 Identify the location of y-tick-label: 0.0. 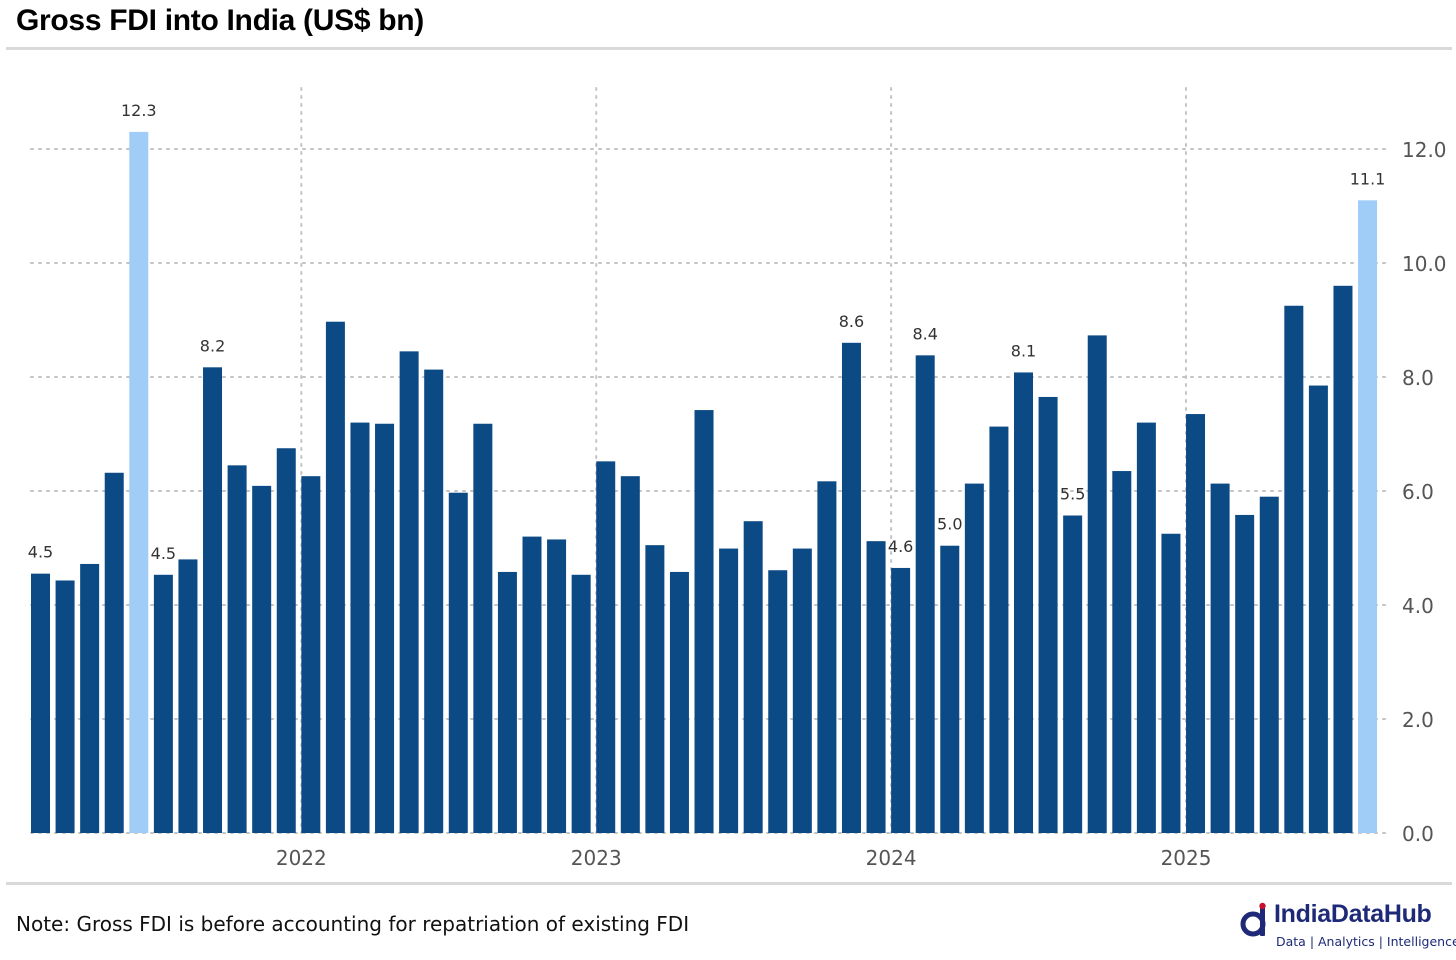
(1418, 834).